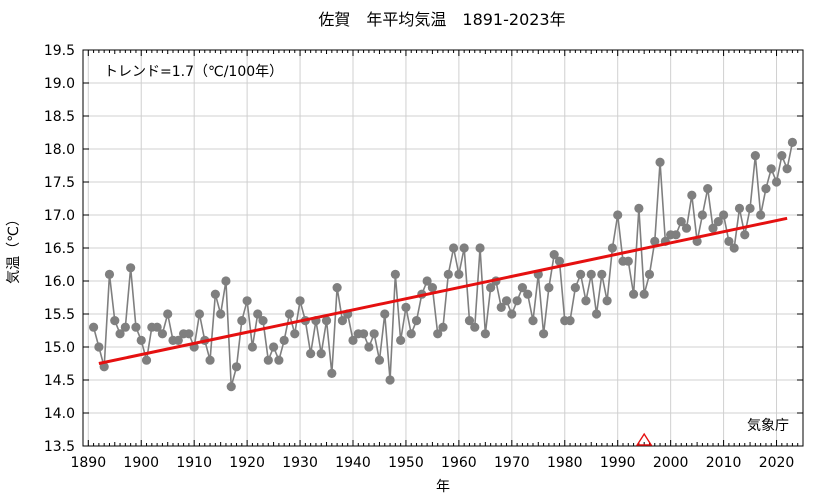 The height and width of the screenshot is (498, 833). I want to click on x-tick-label: 1990, so click(618, 463).